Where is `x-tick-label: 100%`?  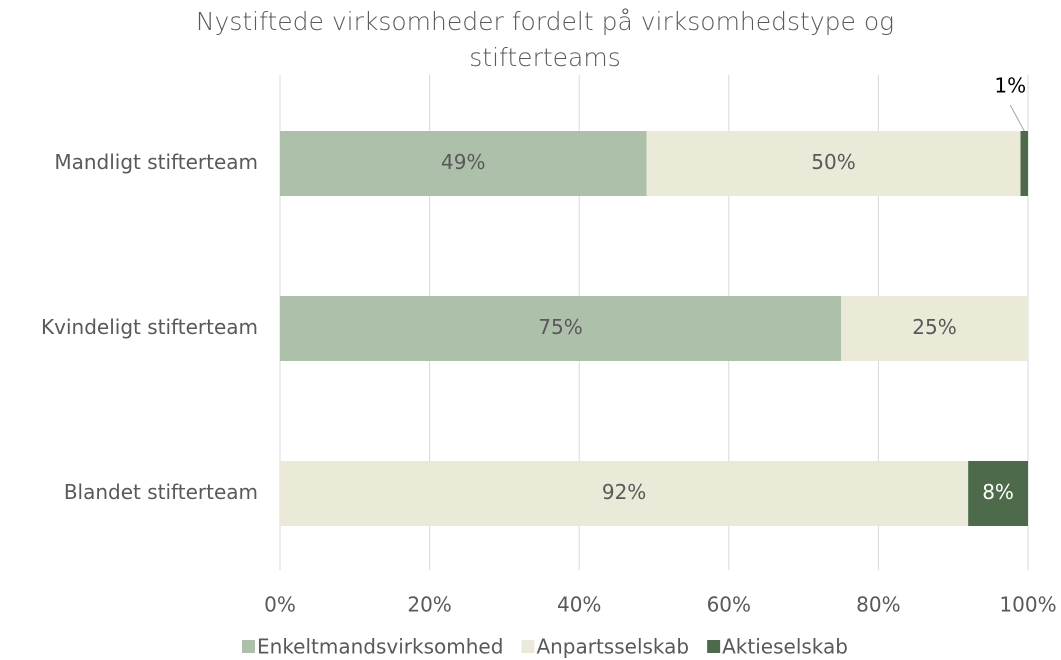 x-tick-label: 100% is located at coordinates (1027, 605).